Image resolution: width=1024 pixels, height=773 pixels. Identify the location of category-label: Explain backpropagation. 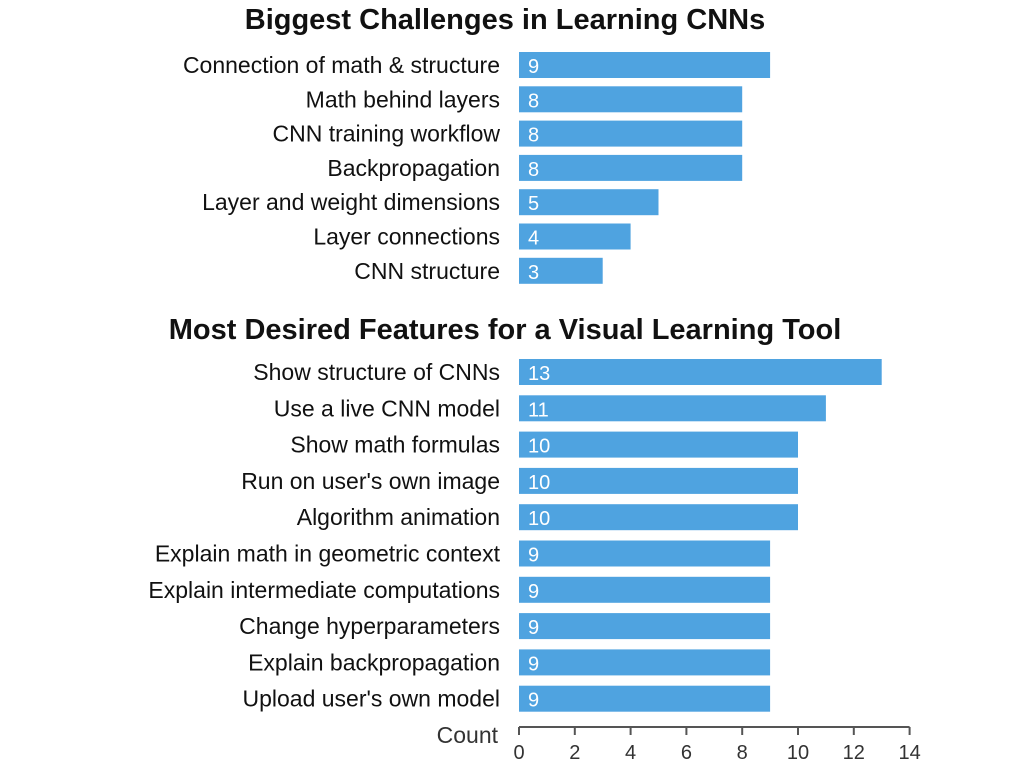
(374, 662).